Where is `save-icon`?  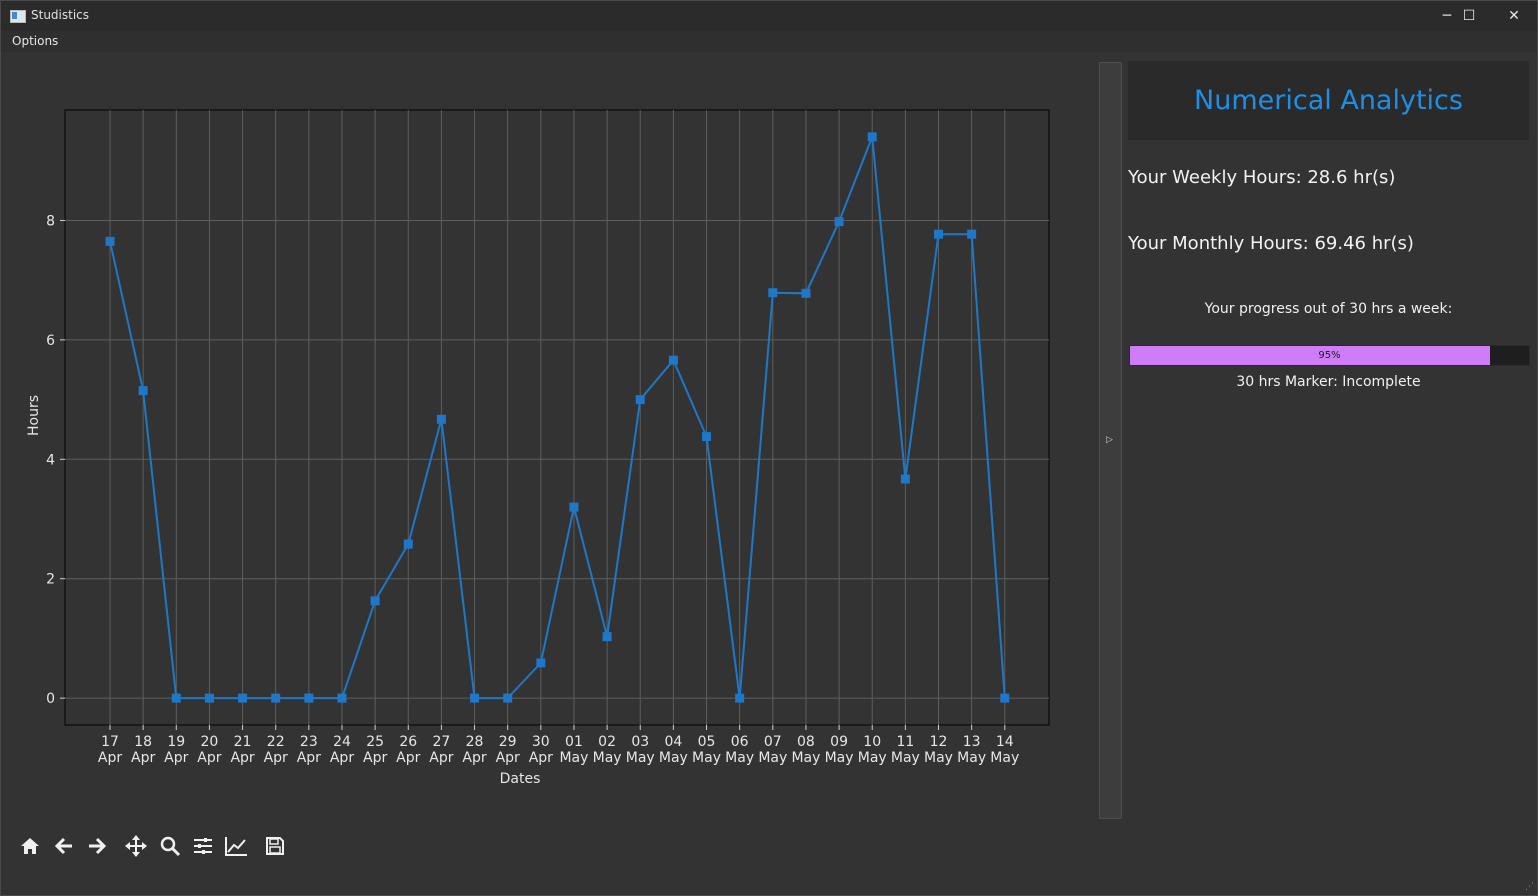
save-icon is located at coordinates (275, 846).